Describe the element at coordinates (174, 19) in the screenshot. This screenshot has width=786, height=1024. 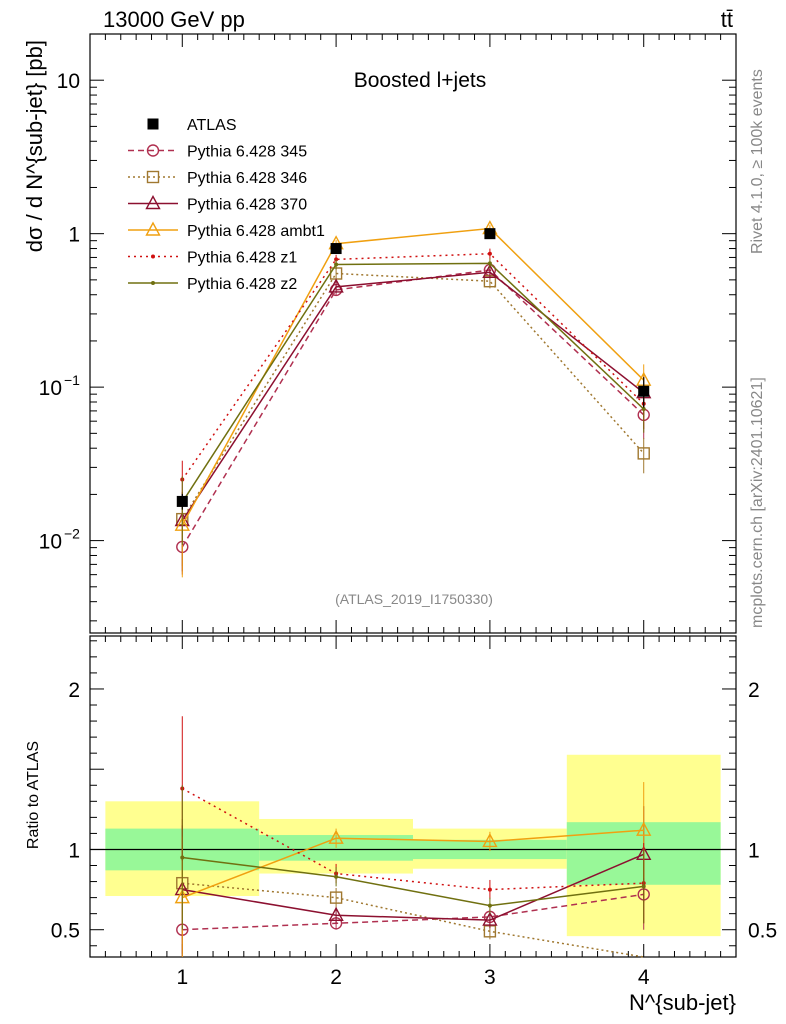
I see `beam-energy-label: 13000 GeV pp` at that location.